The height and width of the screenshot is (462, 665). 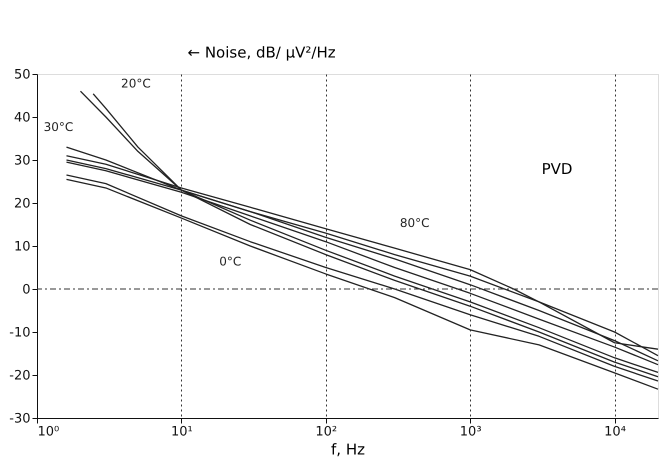 I want to click on y-tick-label: 30, so click(x=22, y=161).